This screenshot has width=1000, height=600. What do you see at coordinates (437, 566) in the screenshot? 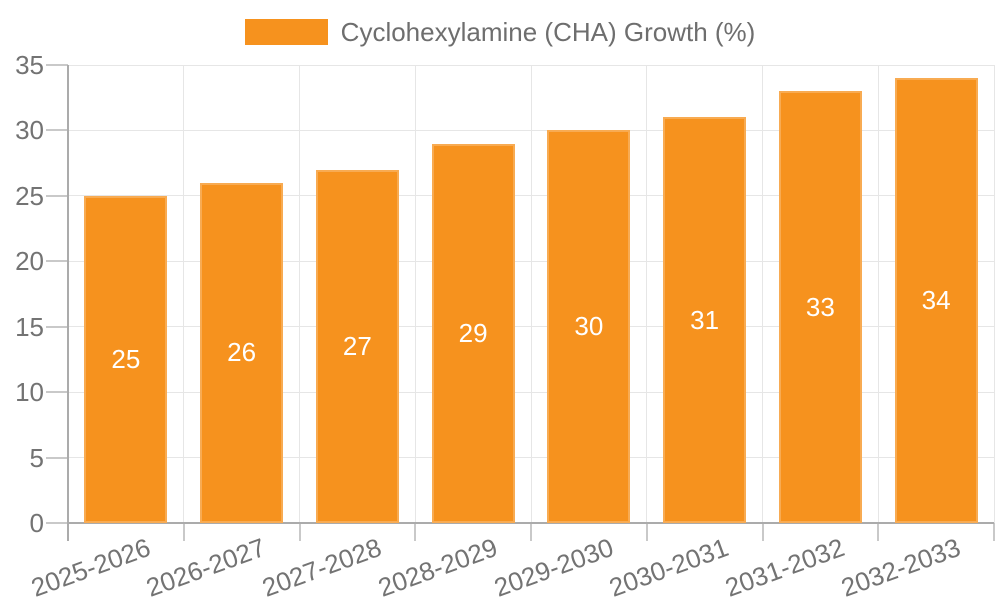
I see `x-axis-tick-label: 2028-2029` at bounding box center [437, 566].